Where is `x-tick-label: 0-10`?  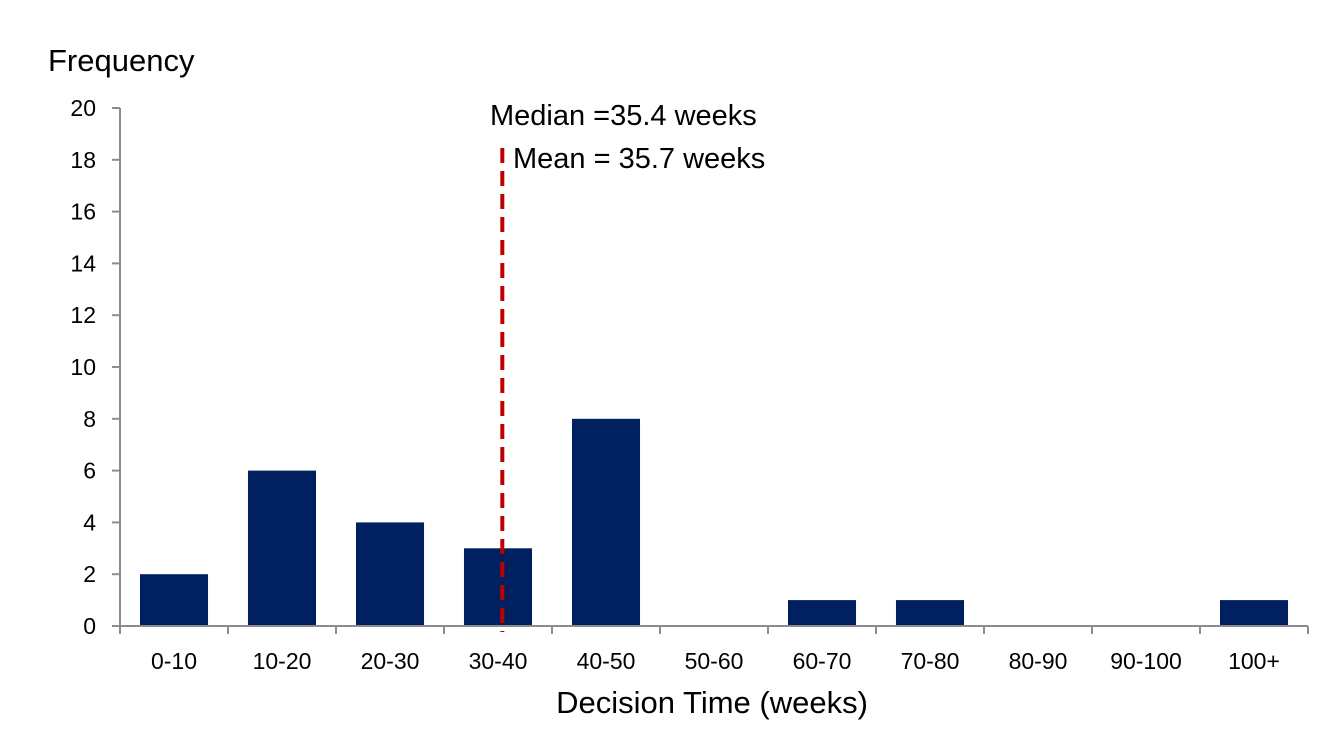 x-tick-label: 0-10 is located at coordinates (174, 661).